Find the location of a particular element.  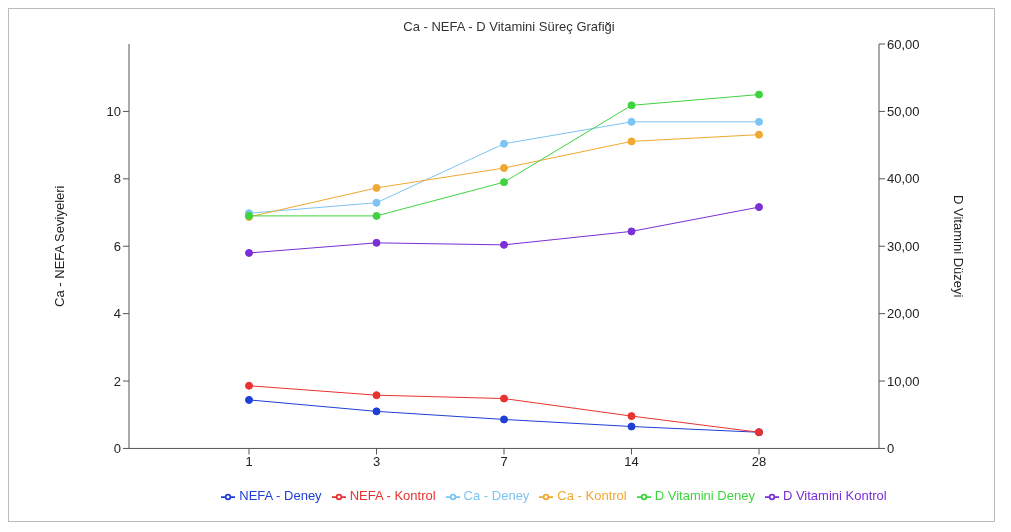

legend-label: Ca - Deney is located at coordinates (496, 496).